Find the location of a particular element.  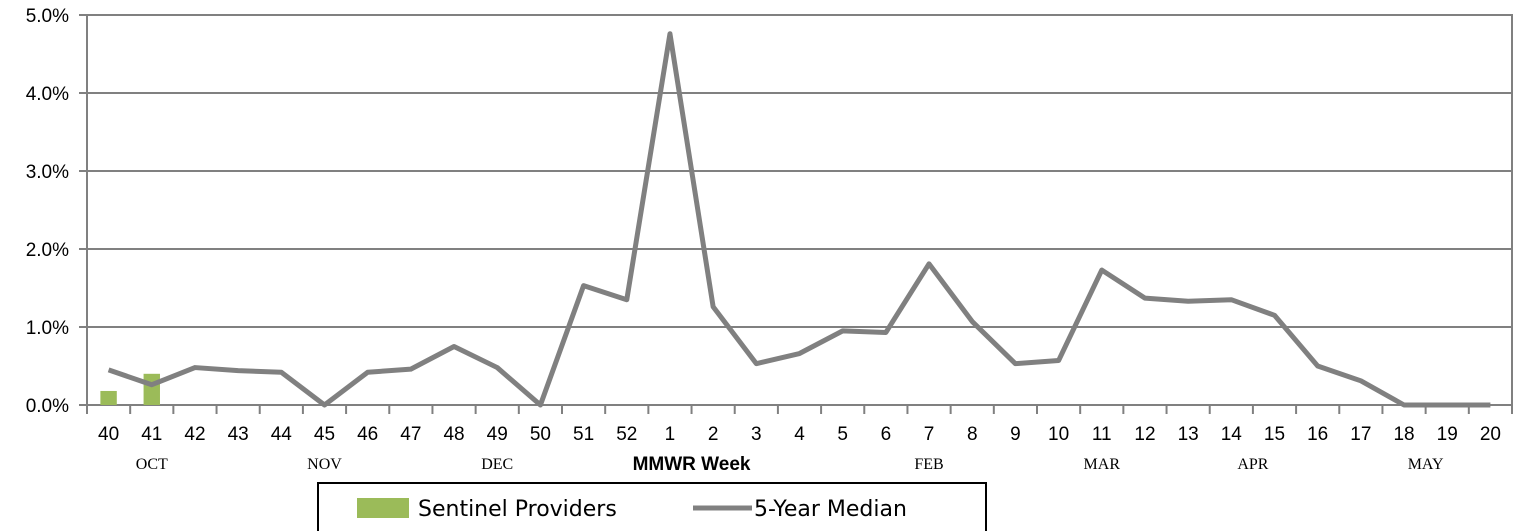

x-tick-label-12: 12 is located at coordinates (1144, 434).